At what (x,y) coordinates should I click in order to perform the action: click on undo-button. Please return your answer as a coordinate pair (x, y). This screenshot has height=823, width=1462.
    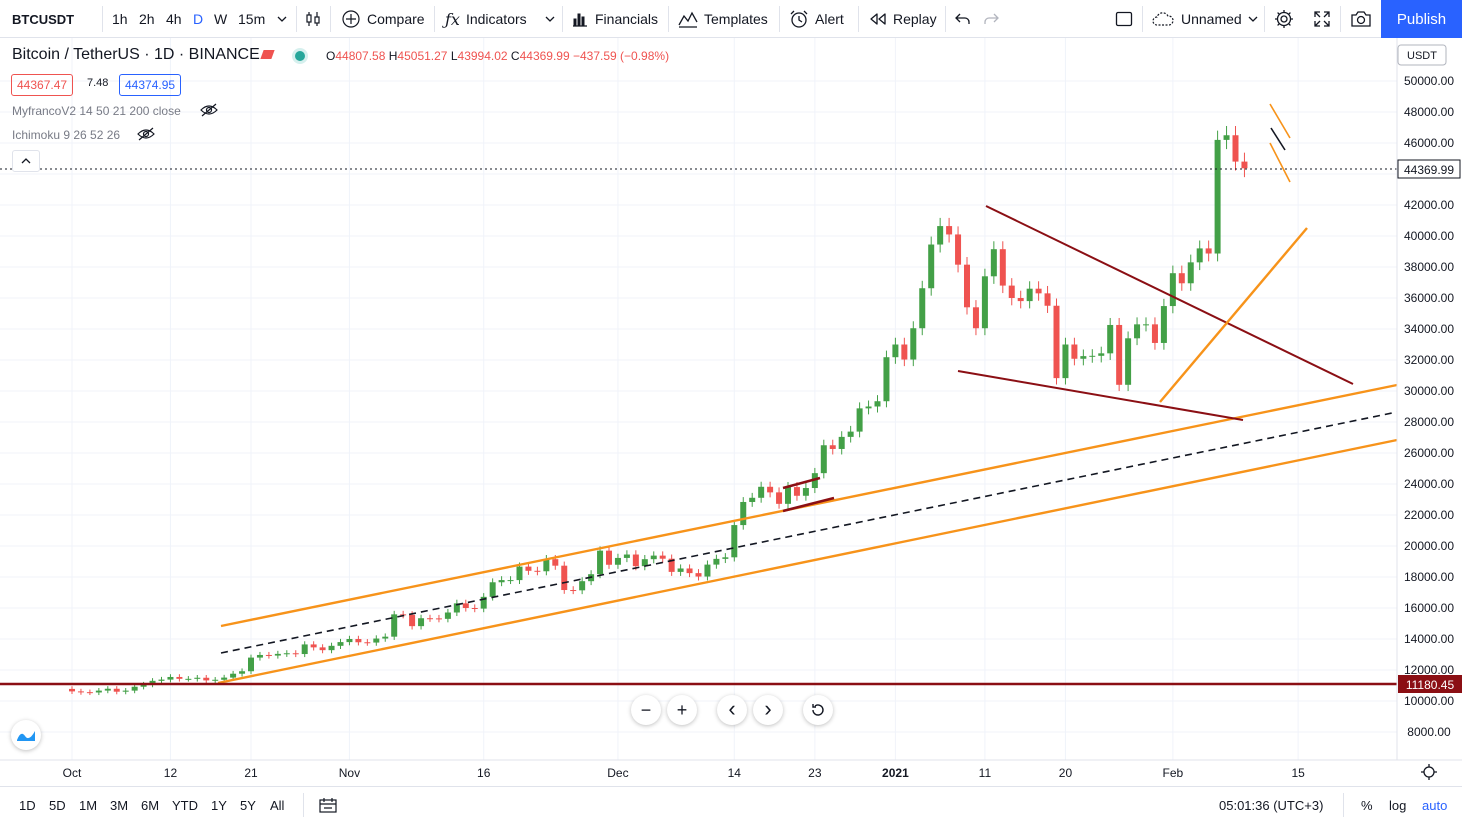
    Looking at the image, I should click on (963, 19).